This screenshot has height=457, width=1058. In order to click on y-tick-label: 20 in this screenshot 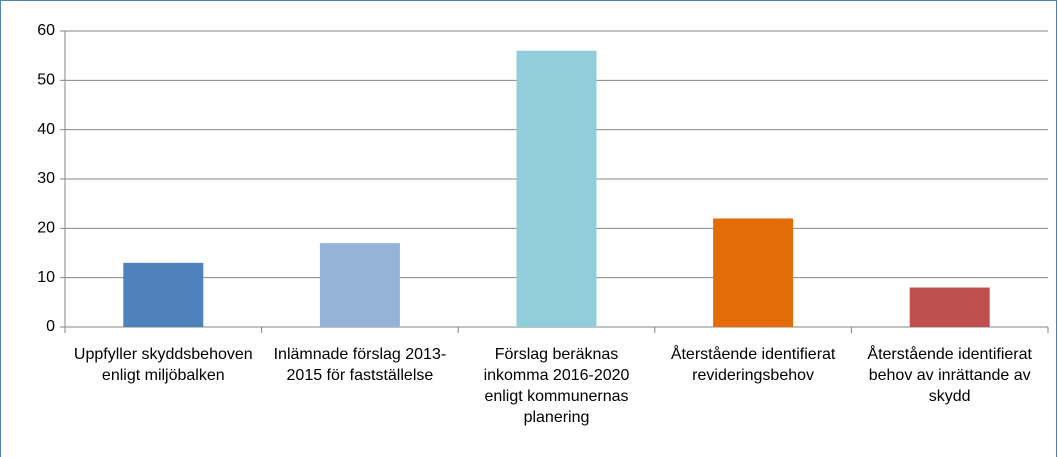, I will do `click(46, 228)`.